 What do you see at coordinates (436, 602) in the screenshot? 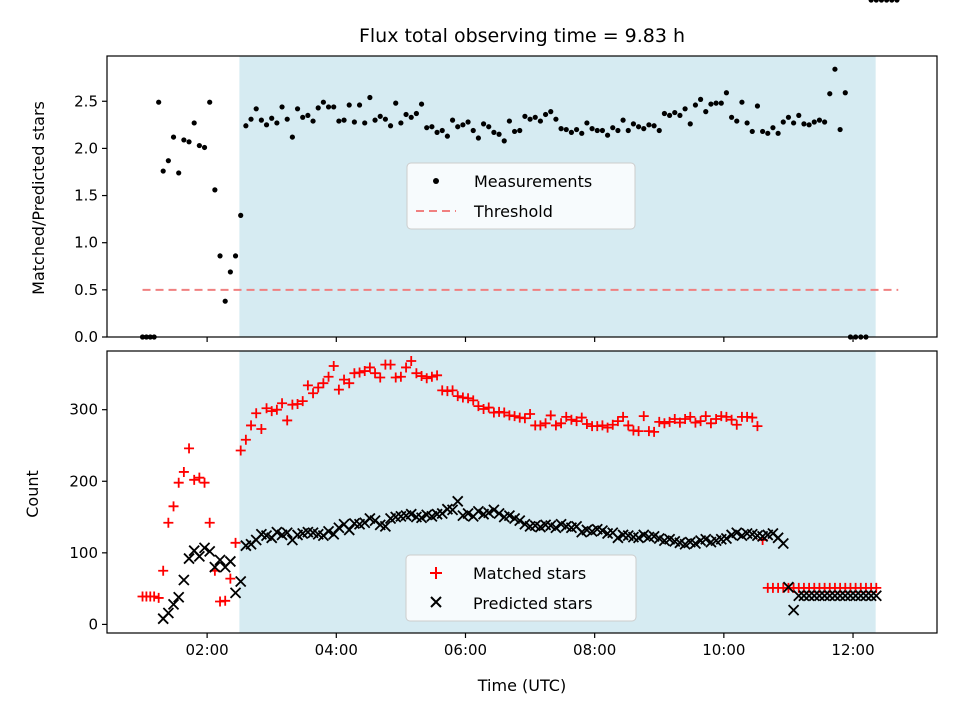
I see `legend-predicted-marker` at bounding box center [436, 602].